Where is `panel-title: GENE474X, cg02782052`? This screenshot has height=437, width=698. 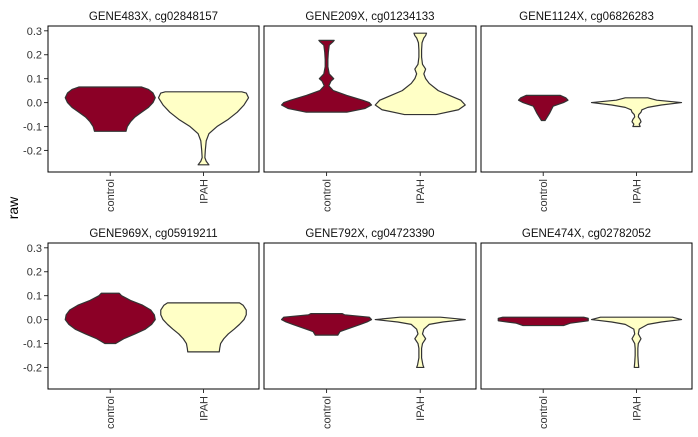 panel-title: GENE474X, cg02782052 is located at coordinates (586, 234).